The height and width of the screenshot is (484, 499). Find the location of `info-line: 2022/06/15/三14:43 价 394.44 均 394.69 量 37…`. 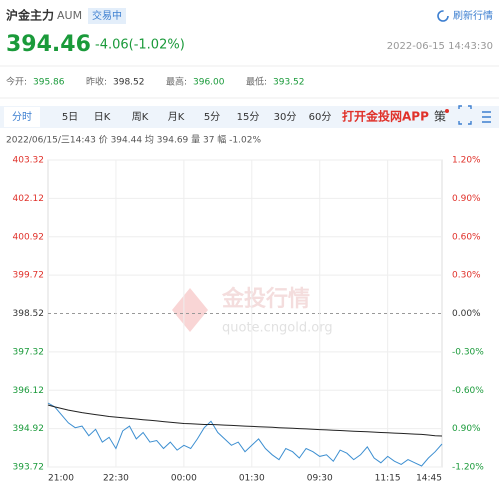

info-line: 2022/06/15/三14:43 价 394.44 均 394.69 量 37… is located at coordinates (133, 140).